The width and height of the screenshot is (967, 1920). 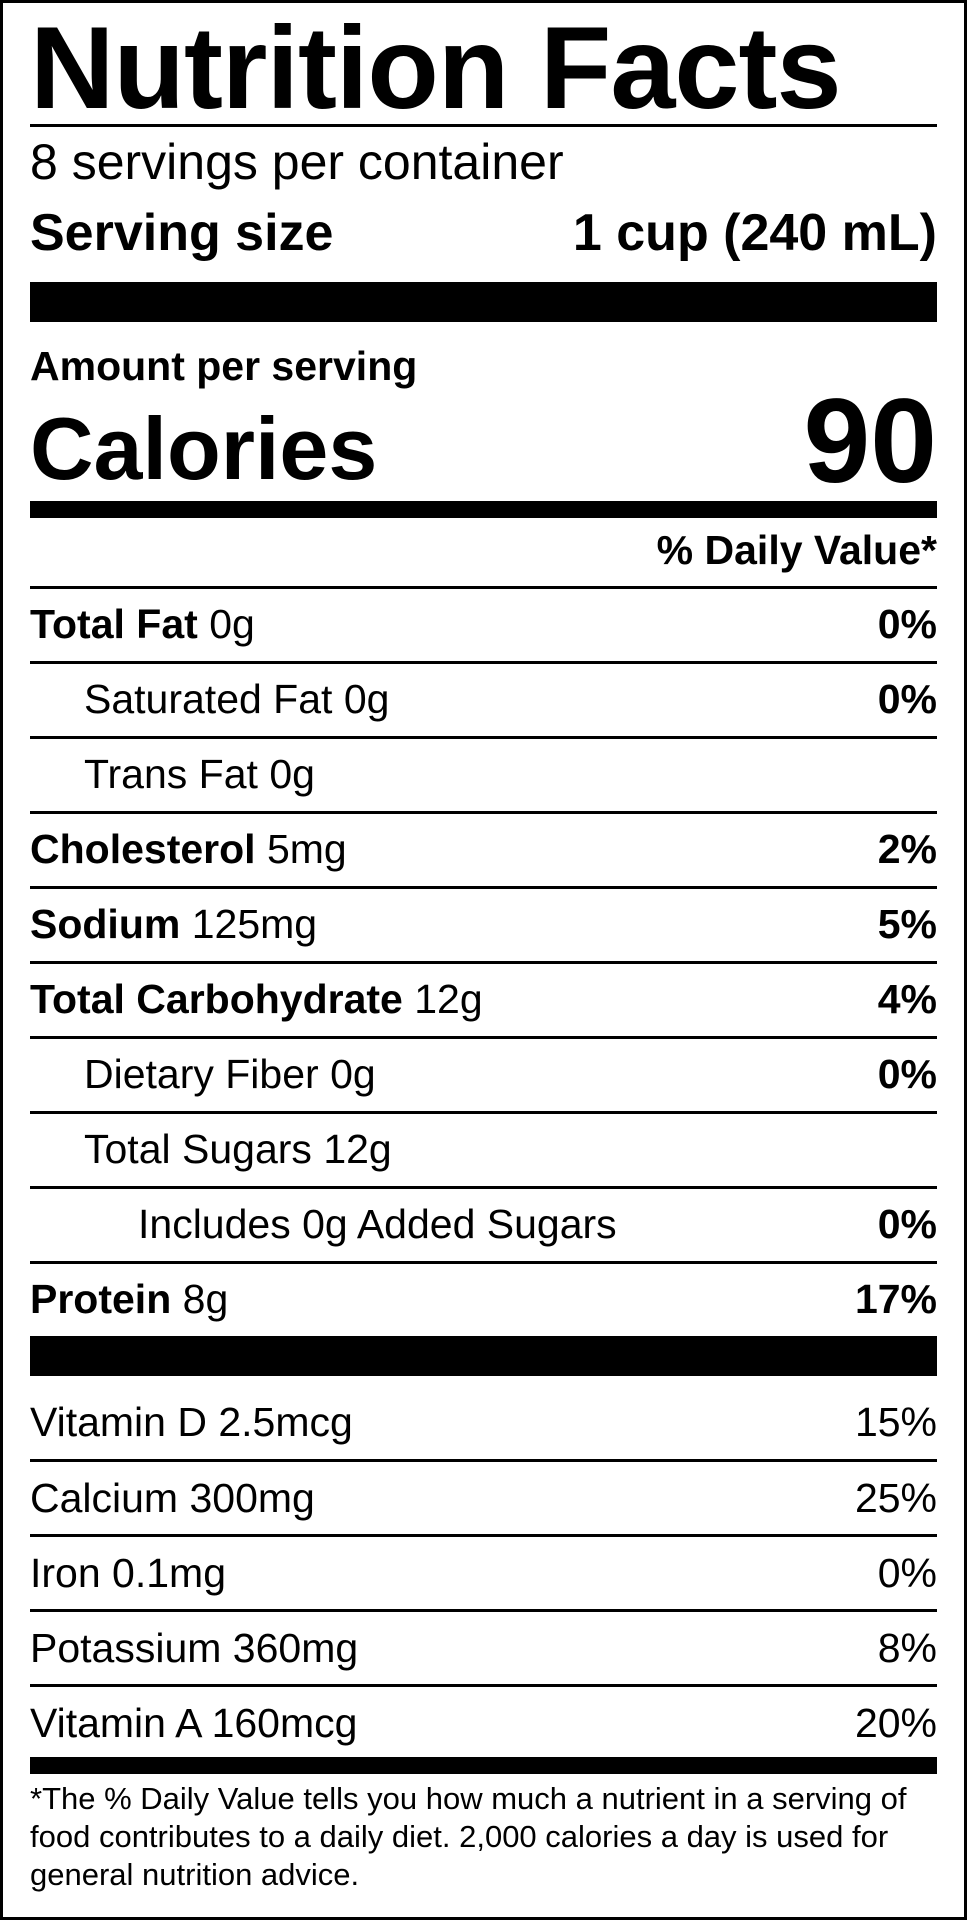 I want to click on nutrient-name: Includes 0g Added Sugars, so click(x=377, y=1224).